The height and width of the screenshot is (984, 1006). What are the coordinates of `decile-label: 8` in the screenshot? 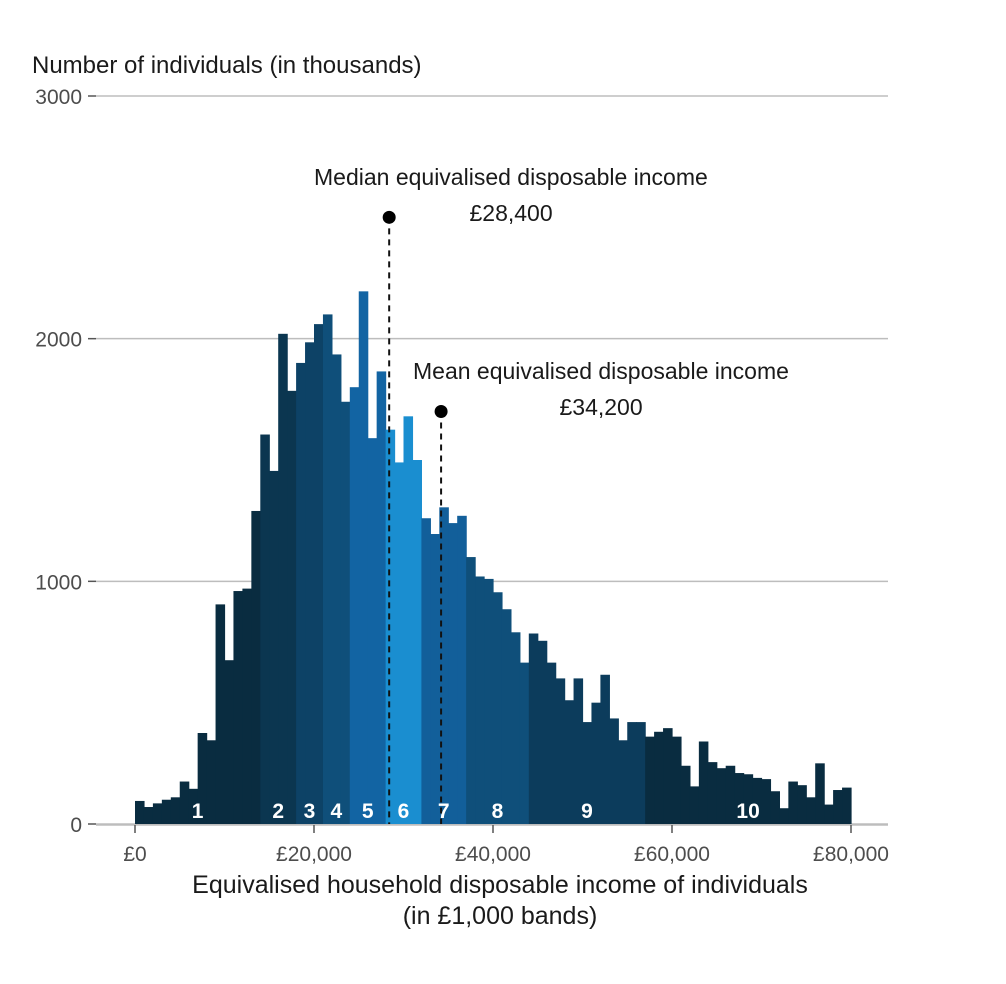 It's located at (498, 811).